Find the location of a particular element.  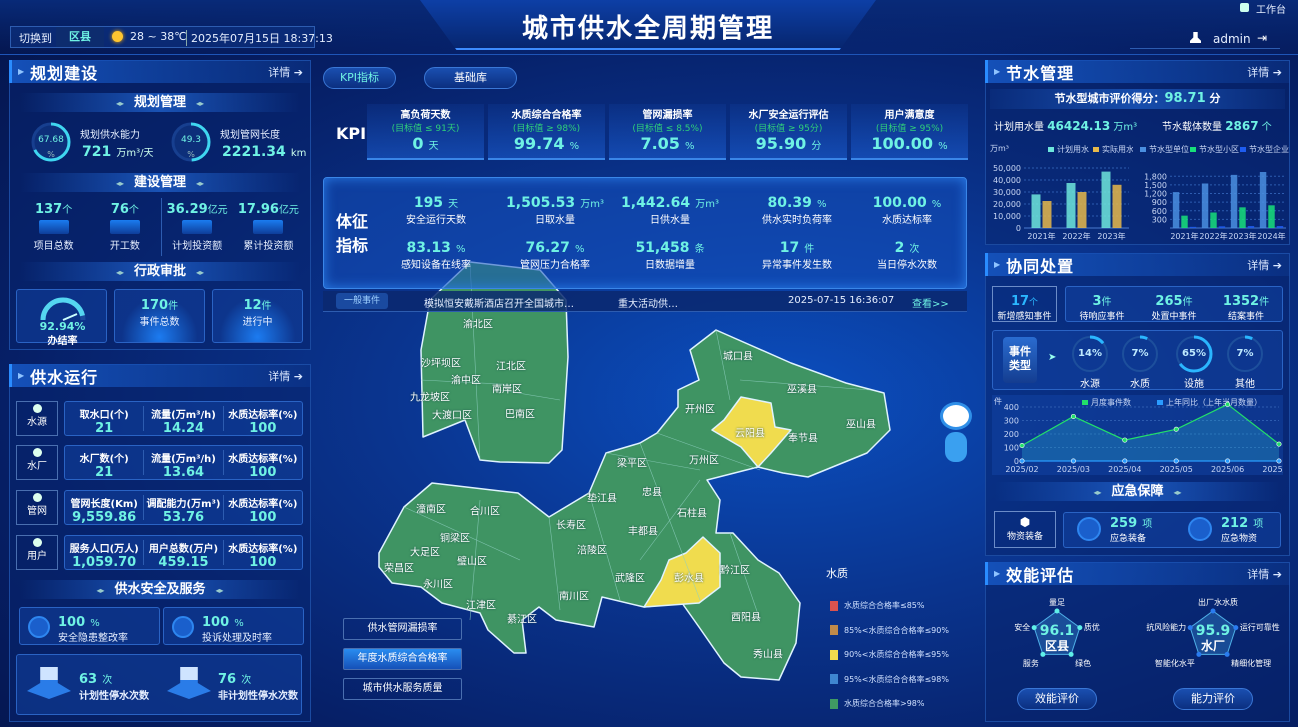

map-label: 大渡口区 is located at coordinates (452, 416).